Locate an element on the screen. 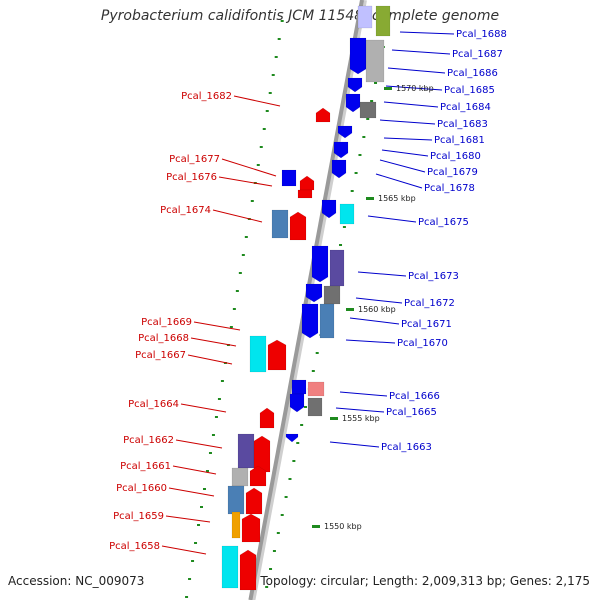  scale-tick-label: 1570 kbp is located at coordinates (415, 88).